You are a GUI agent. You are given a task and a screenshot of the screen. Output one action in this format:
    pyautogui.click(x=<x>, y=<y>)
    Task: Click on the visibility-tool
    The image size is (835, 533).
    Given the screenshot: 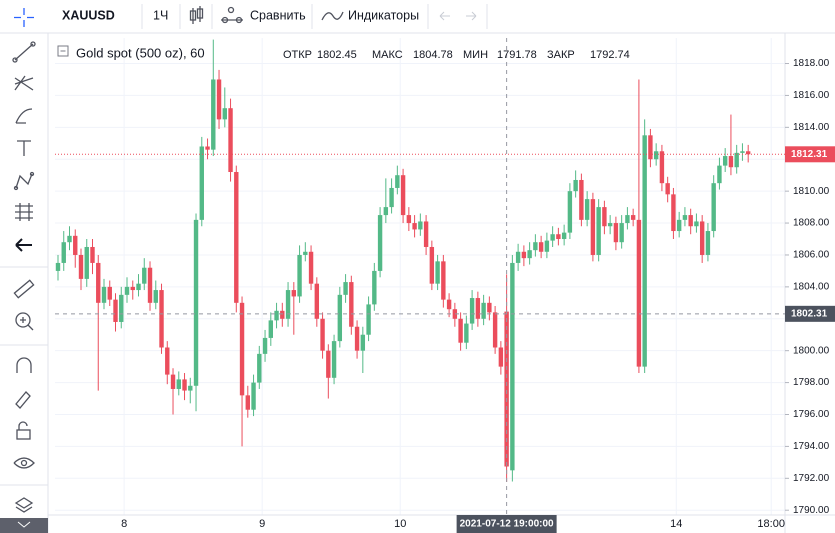 What is the action you would take?
    pyautogui.click(x=24, y=463)
    